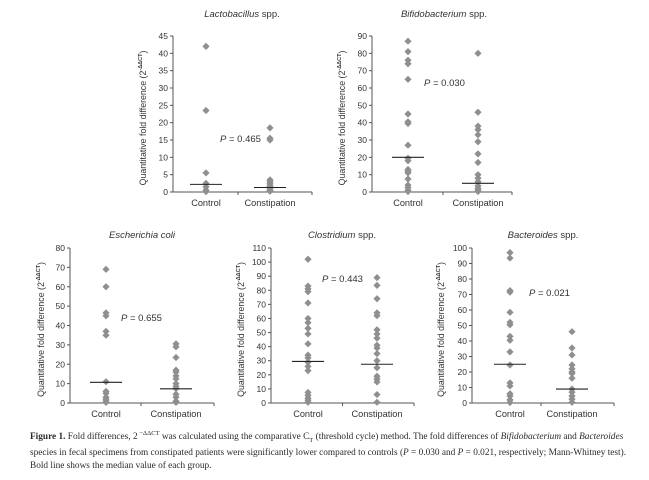 The width and height of the screenshot is (649, 480). What do you see at coordinates (164, 36) in the screenshot?
I see `y-tick-label: 45` at bounding box center [164, 36].